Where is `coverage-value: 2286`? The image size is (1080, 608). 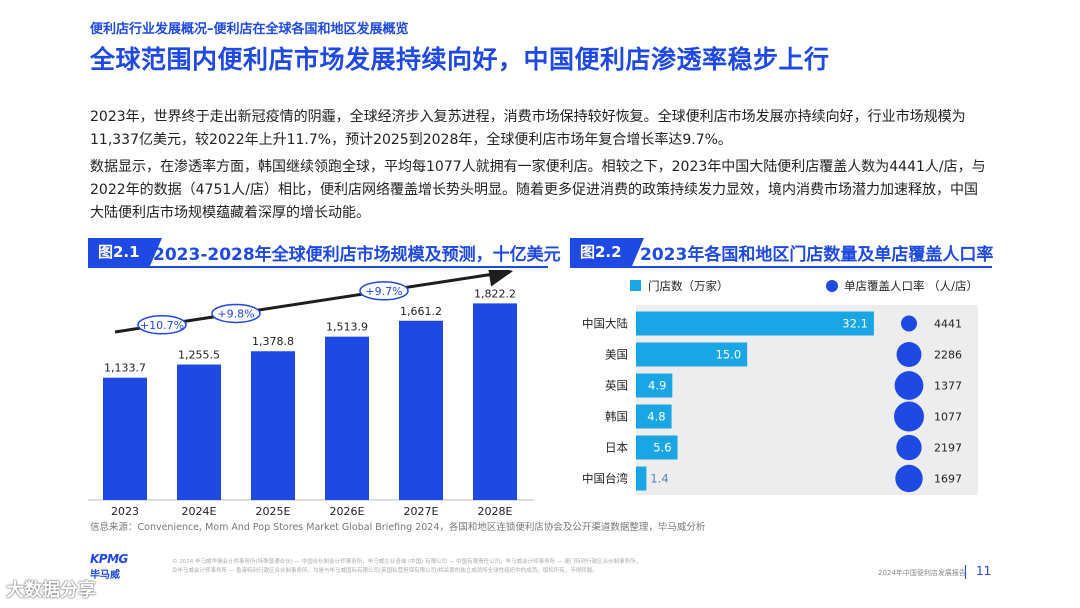
coverage-value: 2286 is located at coordinates (948, 355).